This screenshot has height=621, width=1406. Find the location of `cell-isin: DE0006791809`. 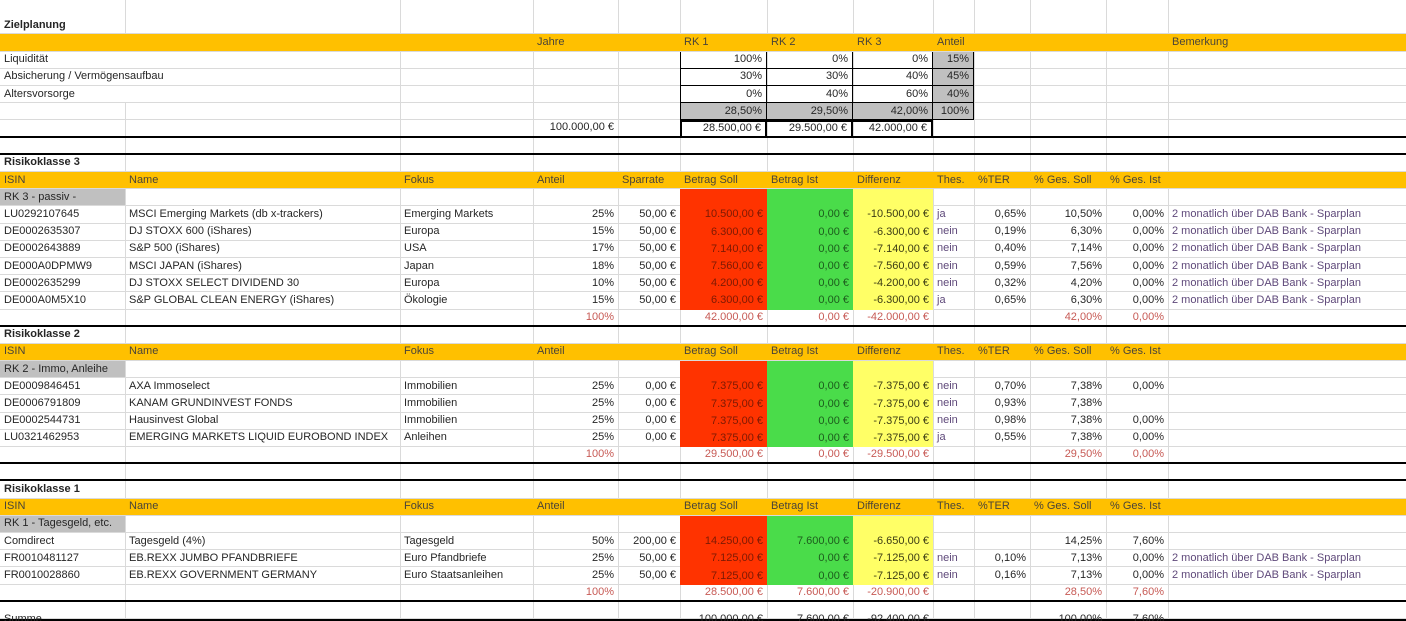

cell-isin: DE0006791809 is located at coordinates (42, 403).